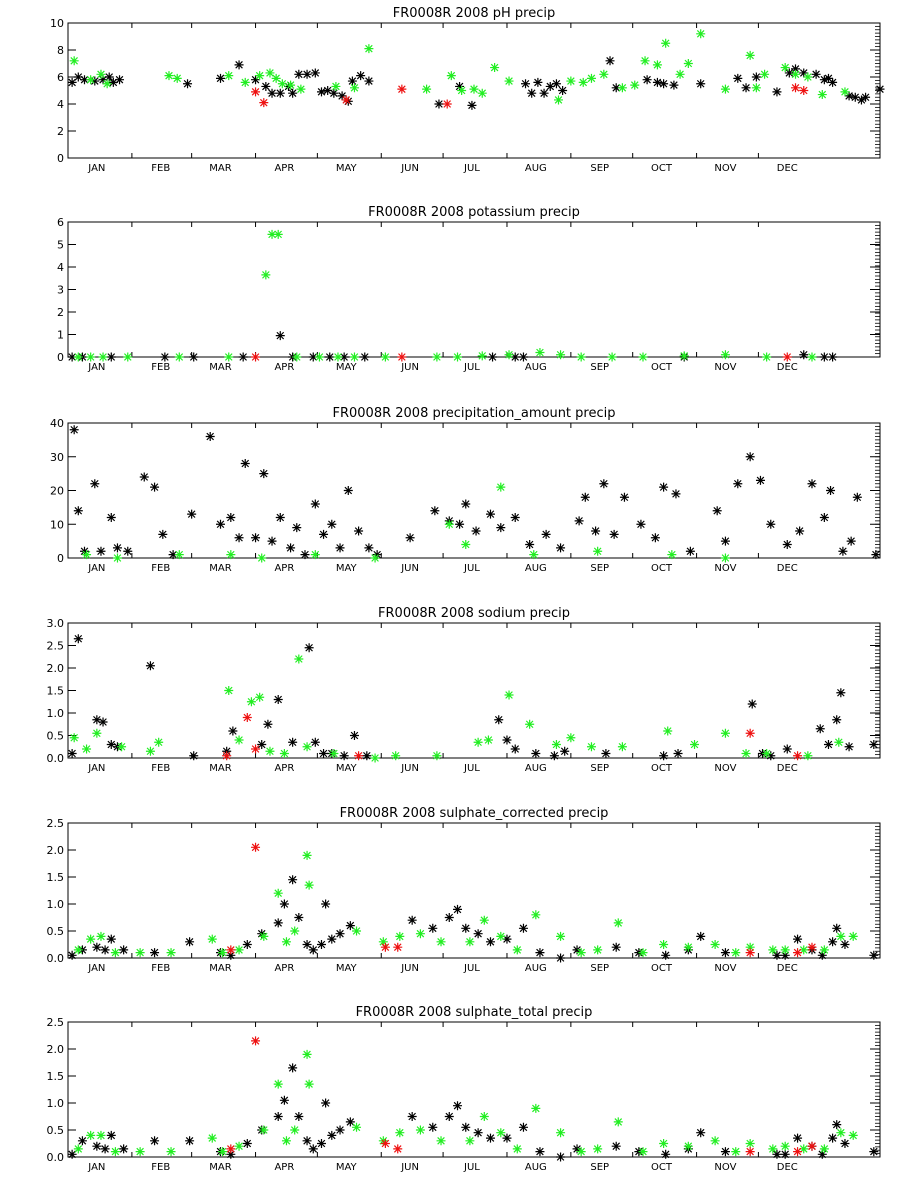 The height and width of the screenshot is (1204, 900). I want to click on x-tick-label: FEB, so click(160, 367).